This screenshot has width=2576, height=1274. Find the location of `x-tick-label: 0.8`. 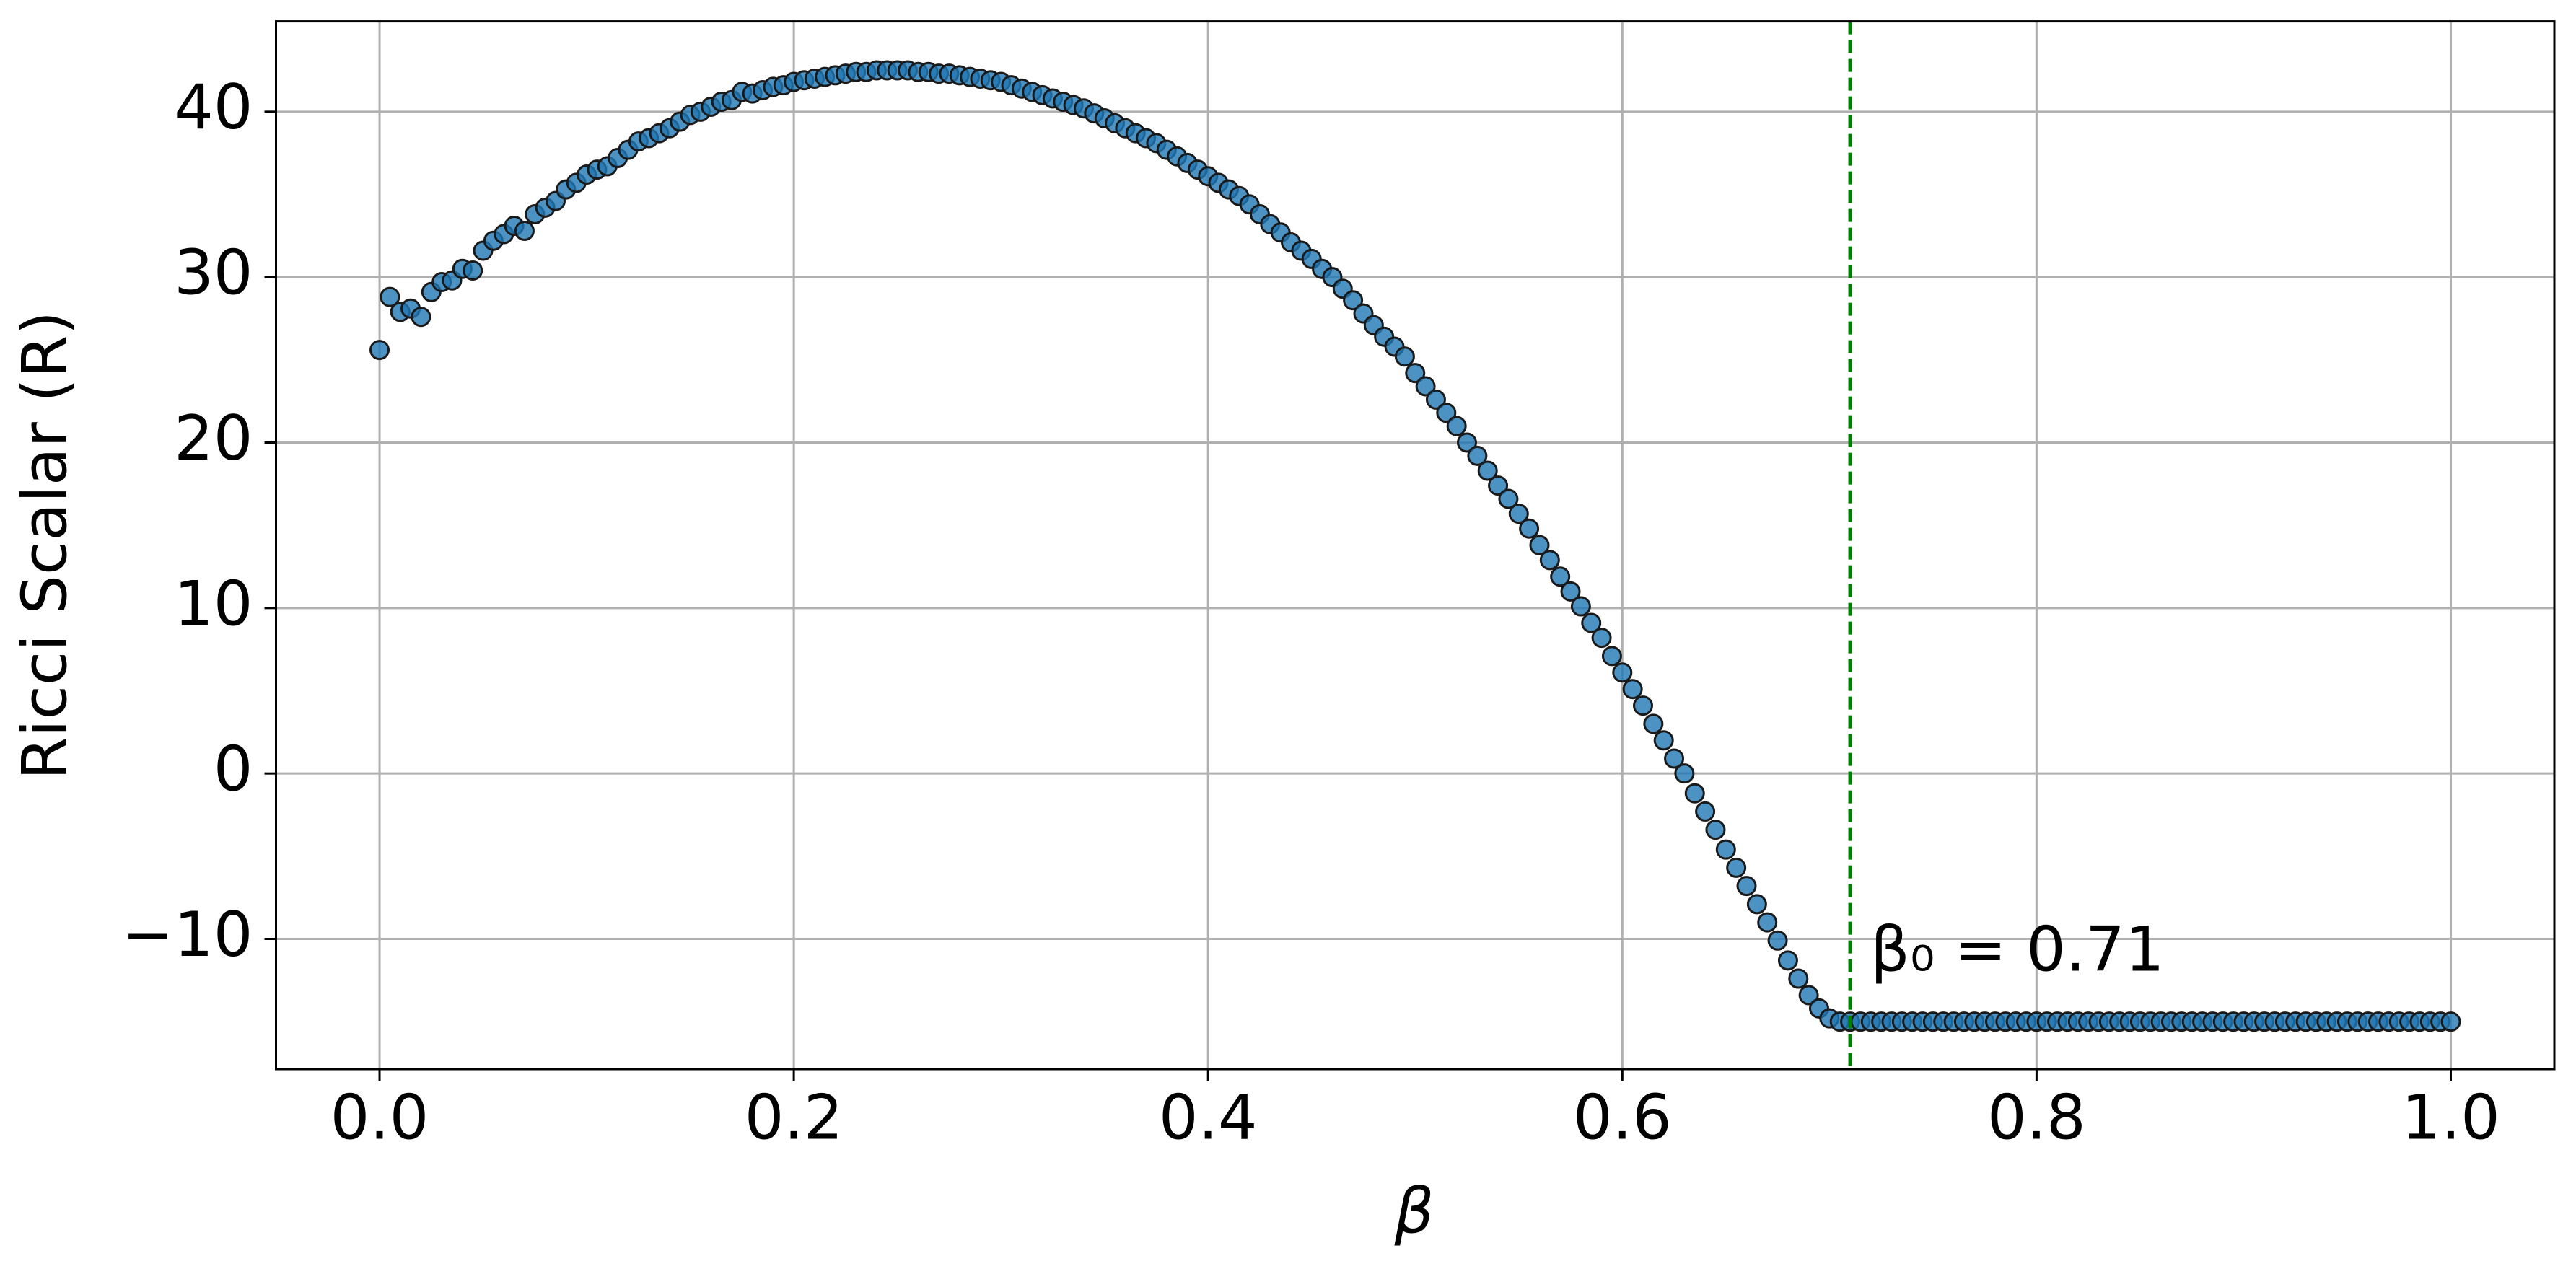

x-tick-label: 0.8 is located at coordinates (2036, 1118).